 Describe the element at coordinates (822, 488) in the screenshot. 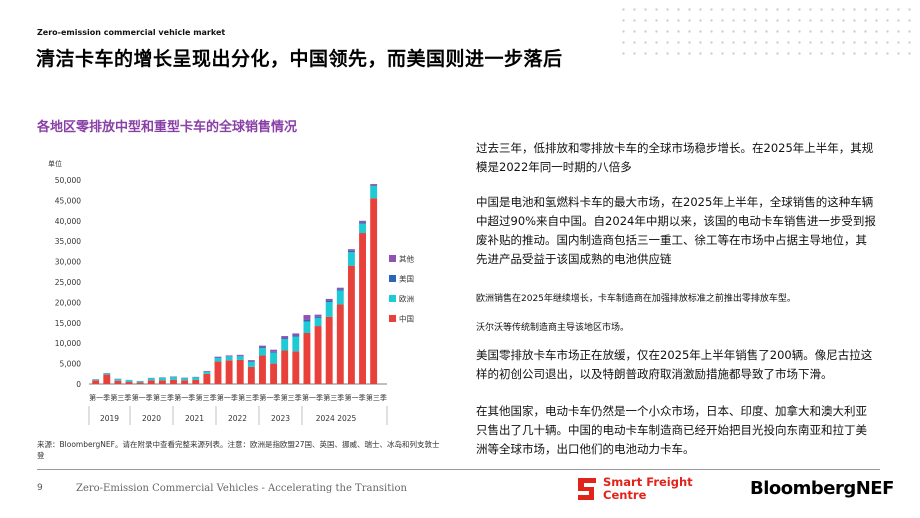

I see `bloombergnef-logo: BloombergNEF` at that location.